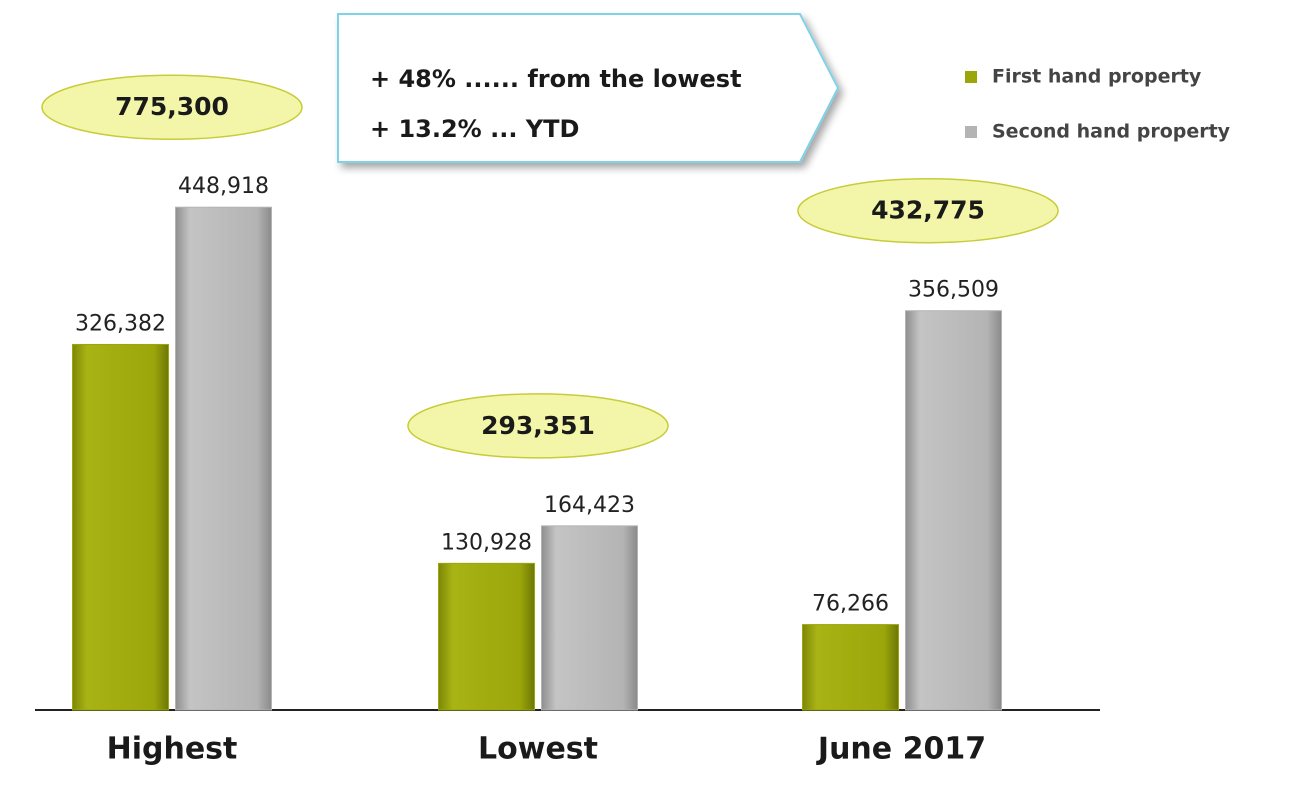 The image size is (1315, 789). What do you see at coordinates (850, 604) in the screenshot?
I see `value-label: 76,266` at bounding box center [850, 604].